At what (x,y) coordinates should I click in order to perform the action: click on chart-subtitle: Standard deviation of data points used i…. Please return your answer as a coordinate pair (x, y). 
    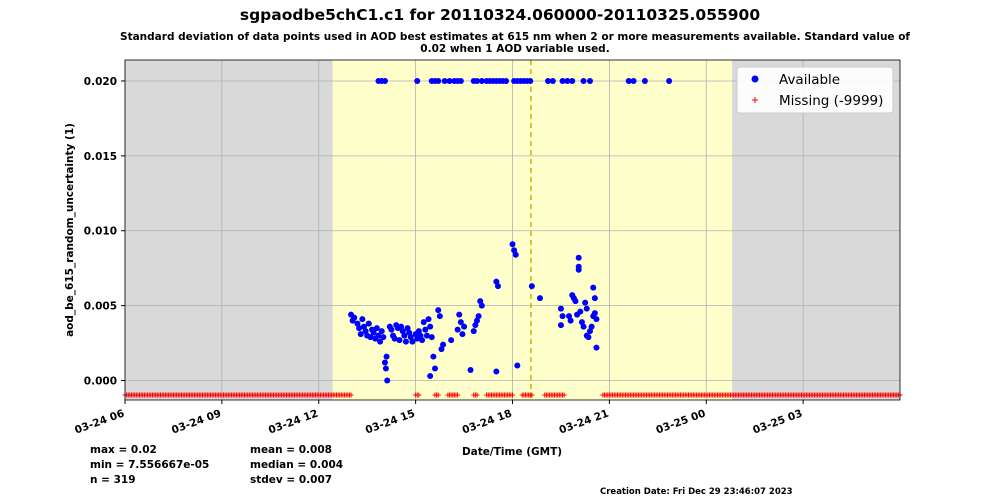
    Looking at the image, I should click on (515, 43).